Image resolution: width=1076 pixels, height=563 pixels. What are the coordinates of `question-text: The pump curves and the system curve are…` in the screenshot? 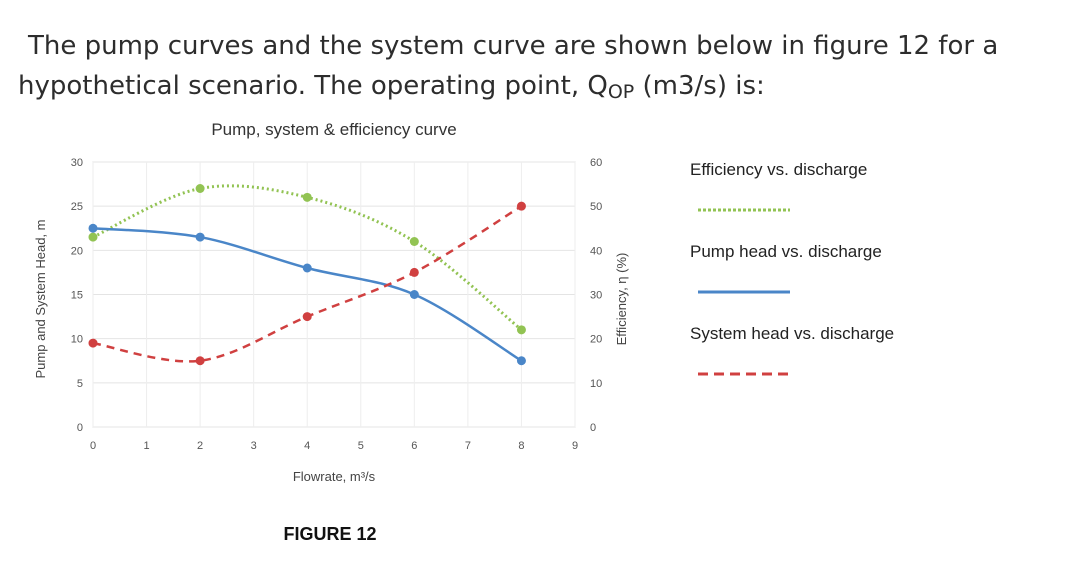 It's located at (538, 69).